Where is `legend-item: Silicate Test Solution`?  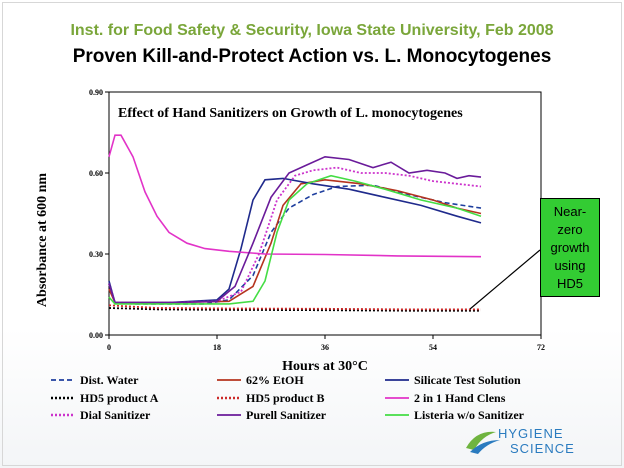
legend-item: Silicate Test Solution is located at coordinates (452, 380).